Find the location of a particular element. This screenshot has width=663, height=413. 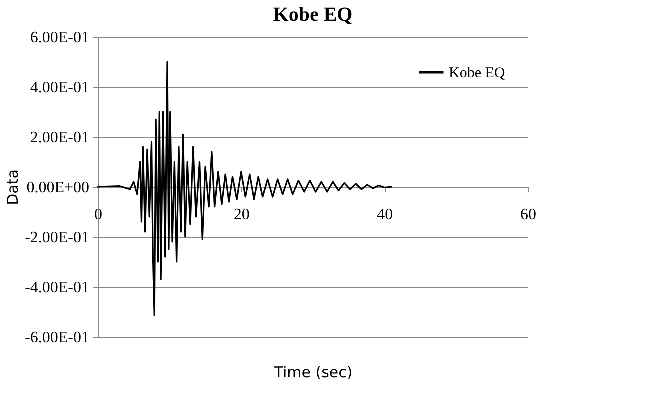

x-tick-label: 0 is located at coordinates (98, 215).